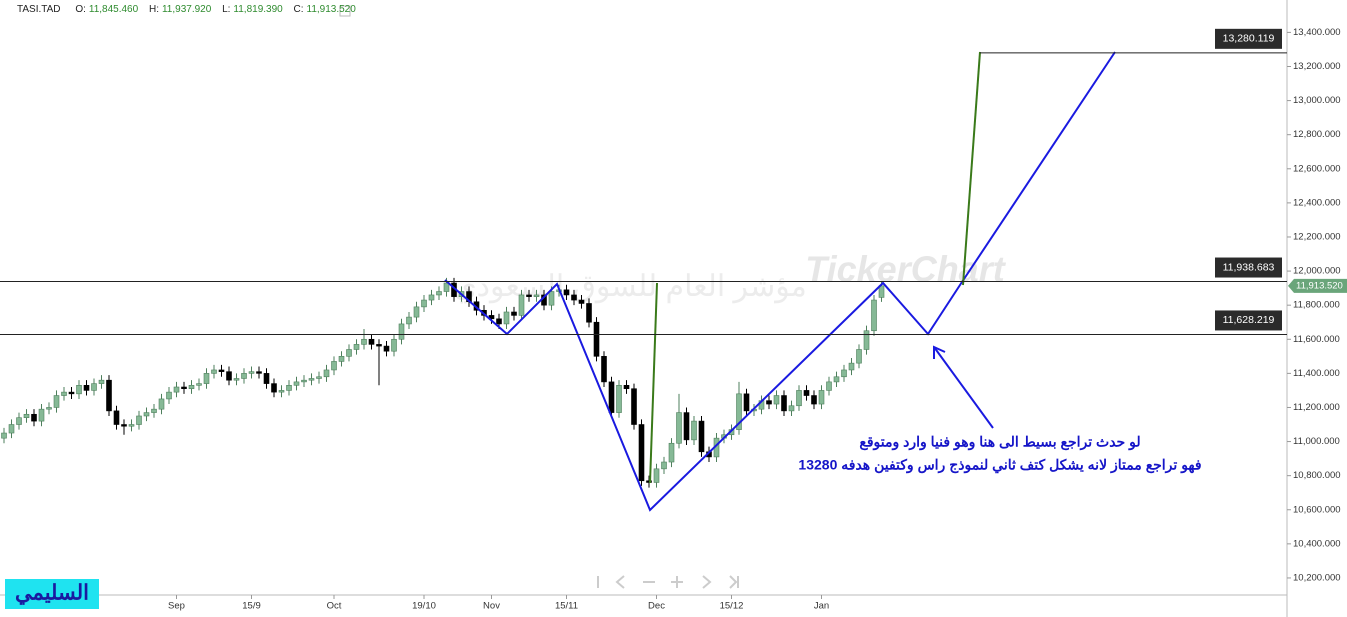 The height and width of the screenshot is (617, 1347). I want to click on author-badge, so click(52, 594).